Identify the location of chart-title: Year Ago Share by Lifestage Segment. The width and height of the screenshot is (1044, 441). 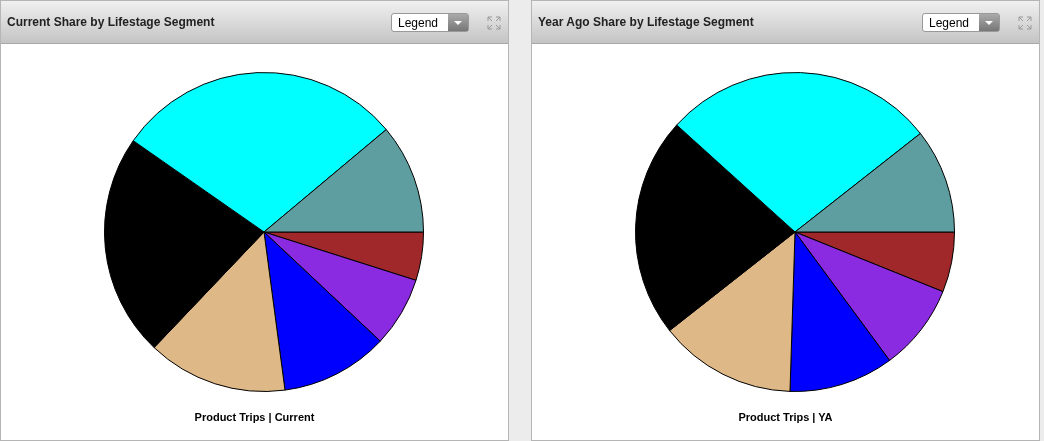
(646, 22).